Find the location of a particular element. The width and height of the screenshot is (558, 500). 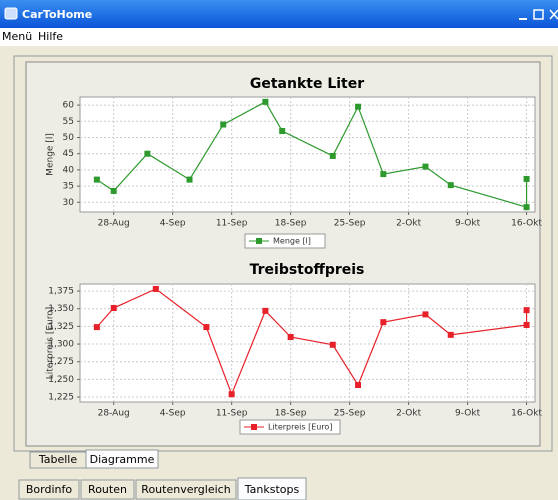

y-tick-label: 55 is located at coordinates (68, 122).